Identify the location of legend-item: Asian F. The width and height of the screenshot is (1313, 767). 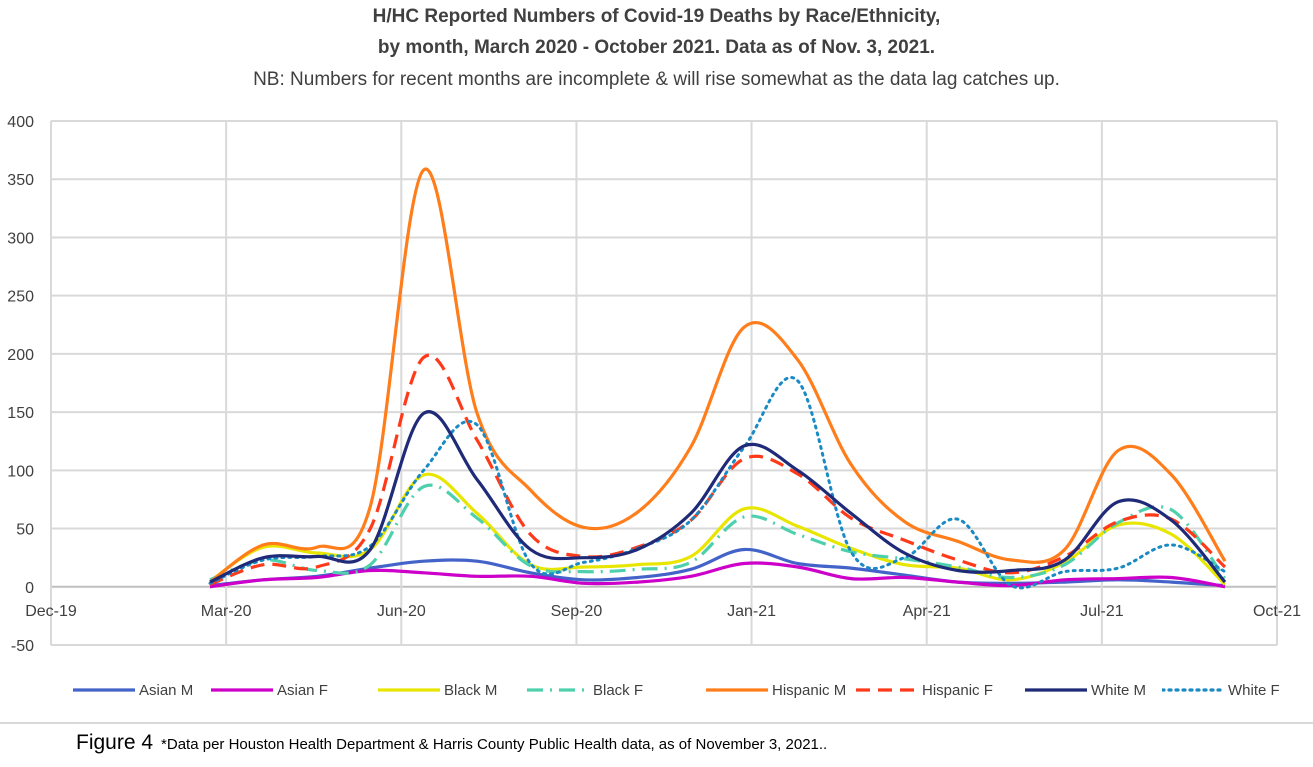
(269, 690).